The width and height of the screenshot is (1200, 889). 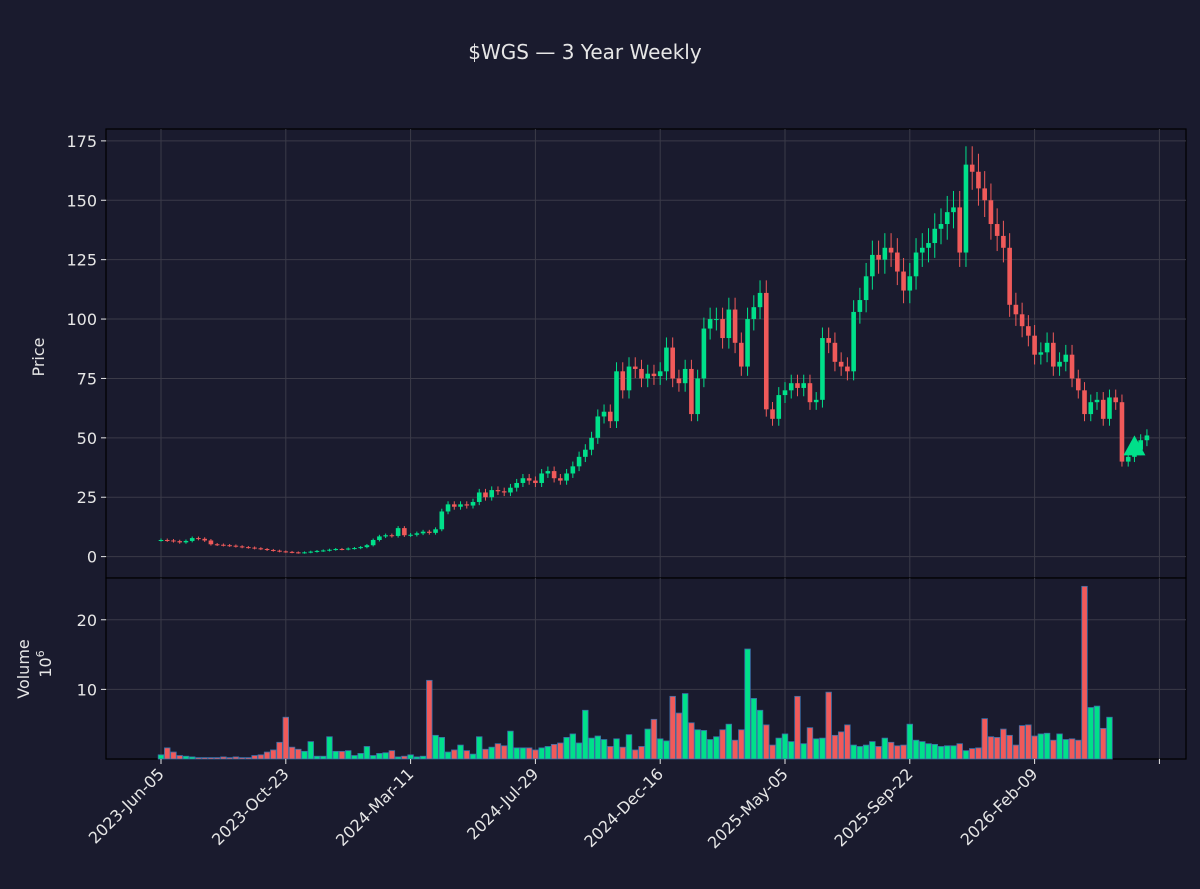 What do you see at coordinates (81, 260) in the screenshot?
I see `price-y-tick-label: 125` at bounding box center [81, 260].